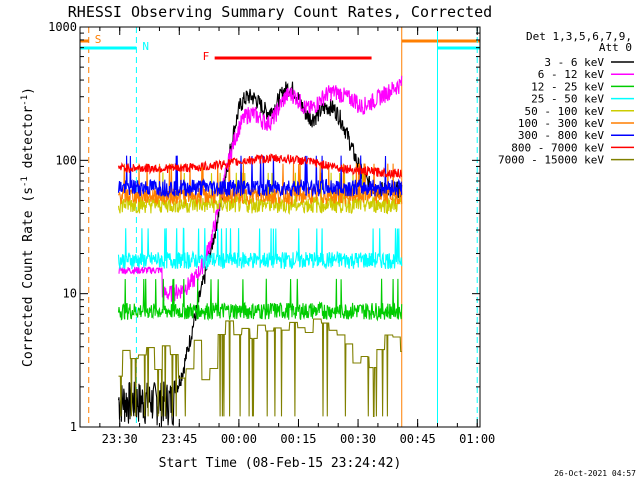 The image size is (640, 484). Describe the element at coordinates (62, 27) in the screenshot. I see `y-tick-label: 1000` at that location.